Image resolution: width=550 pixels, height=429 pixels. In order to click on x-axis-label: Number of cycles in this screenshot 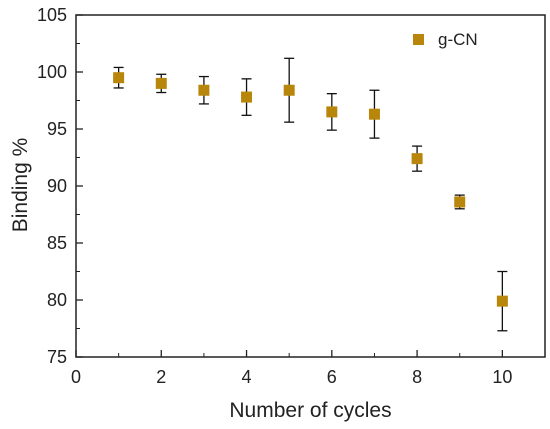, I will do `click(310, 410)`.